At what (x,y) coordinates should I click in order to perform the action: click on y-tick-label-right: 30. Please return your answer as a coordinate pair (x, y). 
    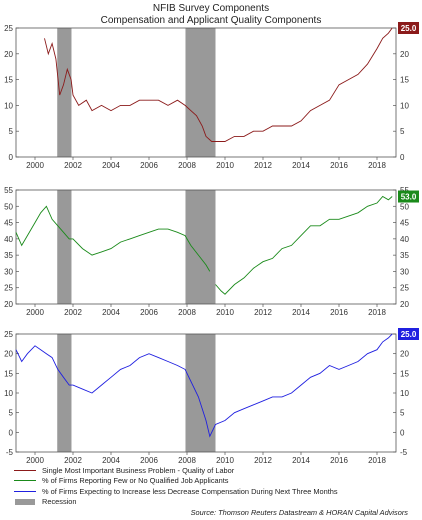
    Looking at the image, I should click on (404, 271).